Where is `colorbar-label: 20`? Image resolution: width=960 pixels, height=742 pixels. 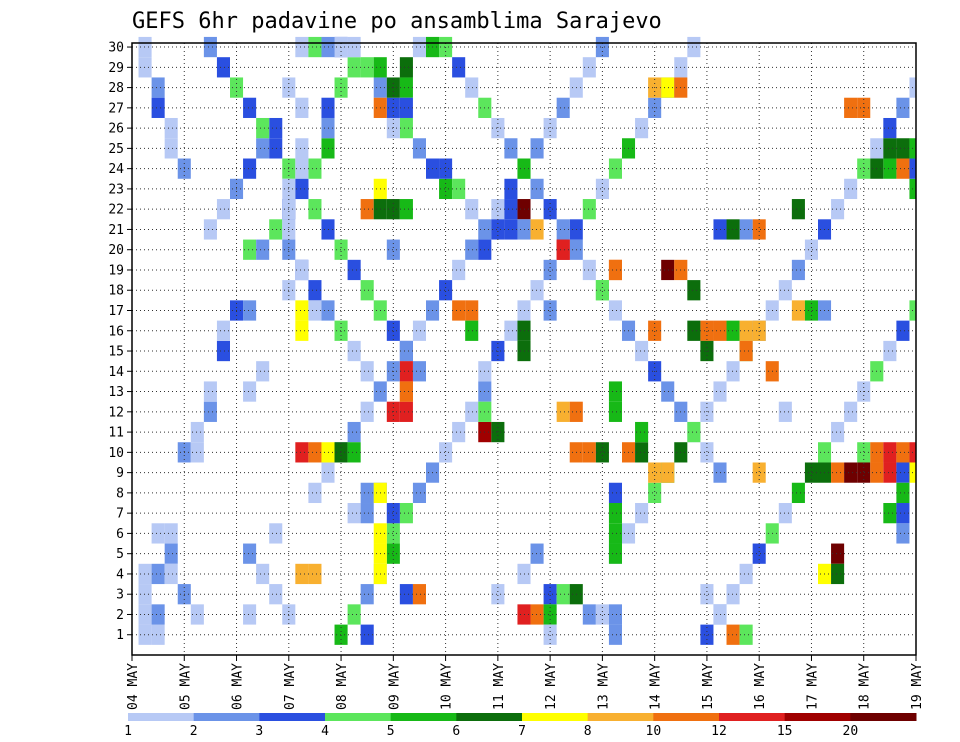 colorbar-label: 20 is located at coordinates (851, 731).